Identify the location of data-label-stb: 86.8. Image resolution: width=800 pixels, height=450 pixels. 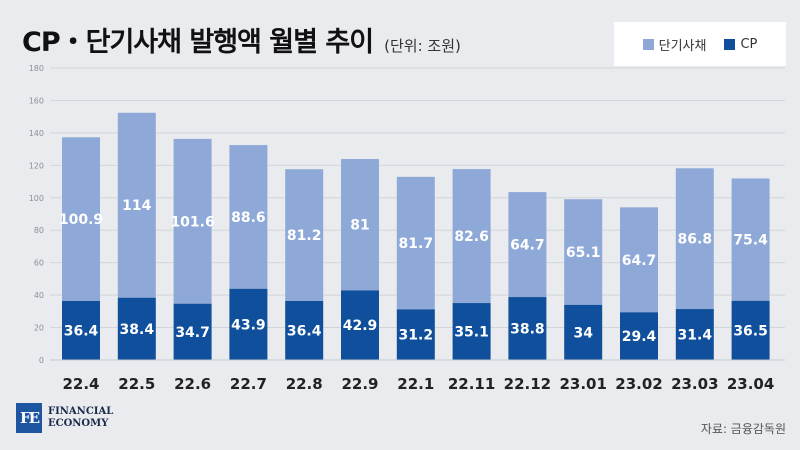
(695, 240).